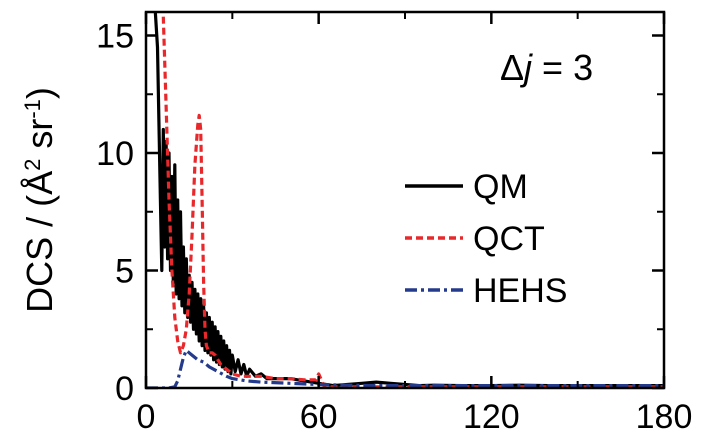  I want to click on ylabel-sup2: -1, so click(32, 109).